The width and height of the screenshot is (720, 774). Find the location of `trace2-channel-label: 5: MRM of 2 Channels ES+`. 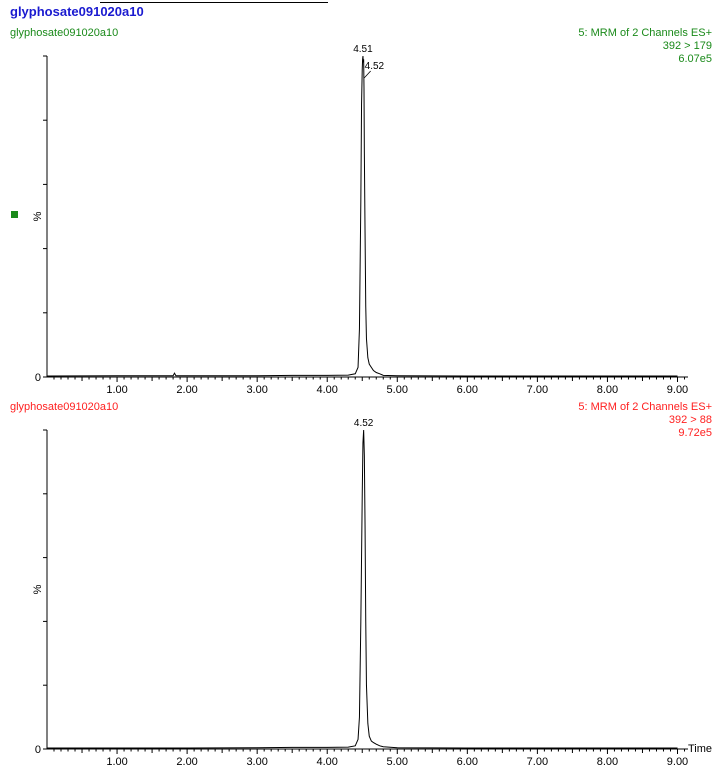

trace2-channel-label: 5: MRM of 2 Channels ES+ is located at coordinates (645, 407).